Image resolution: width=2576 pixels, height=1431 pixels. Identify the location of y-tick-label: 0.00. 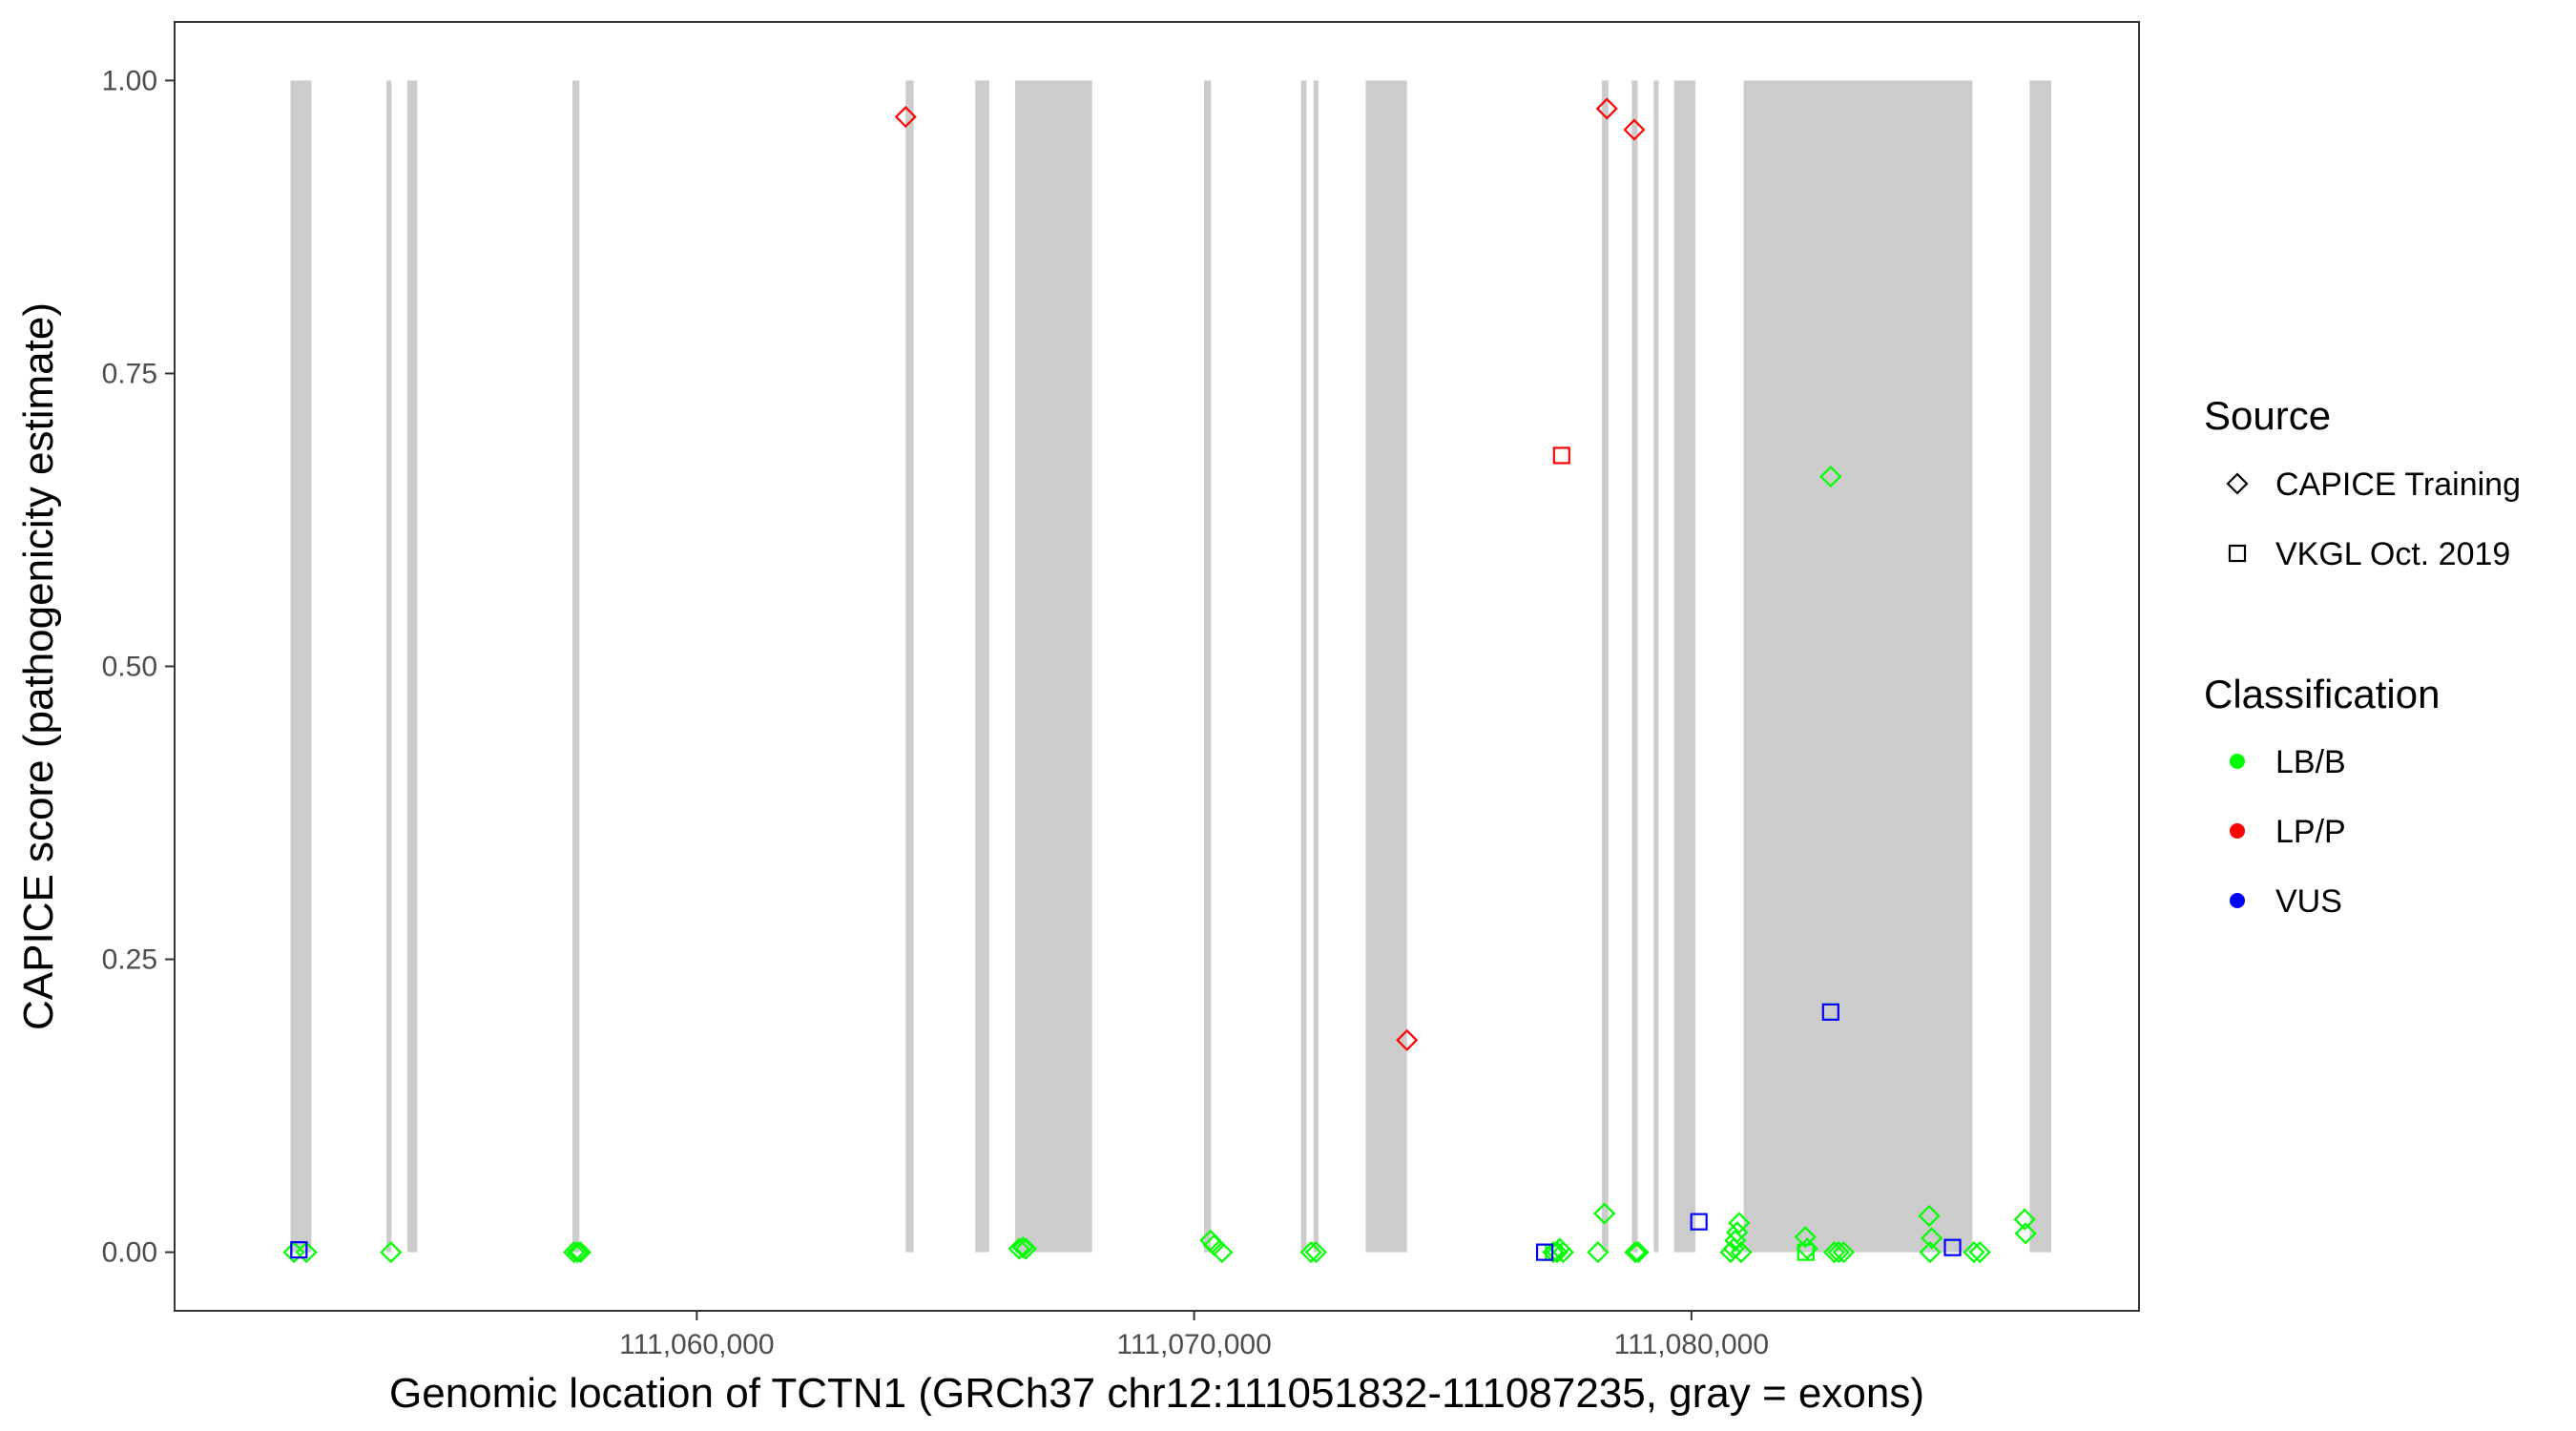
(129, 1253).